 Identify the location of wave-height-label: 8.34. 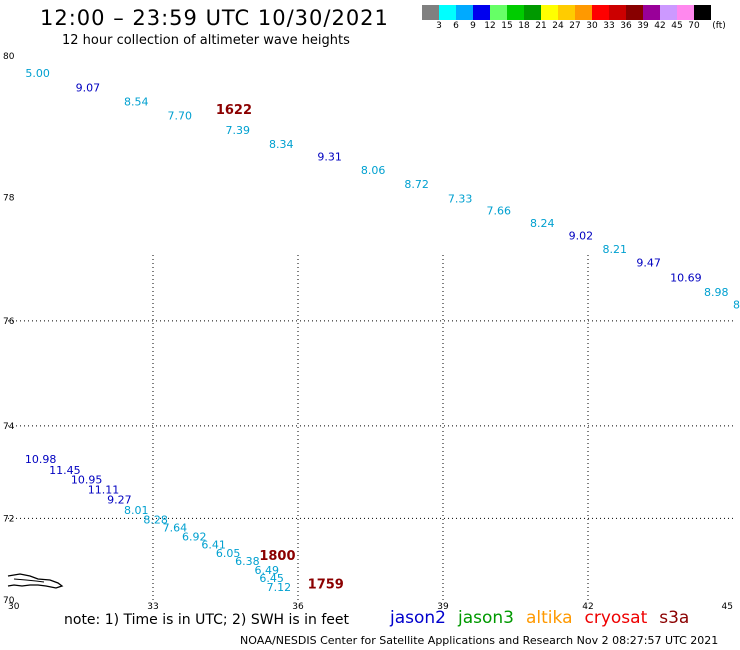
(281, 144).